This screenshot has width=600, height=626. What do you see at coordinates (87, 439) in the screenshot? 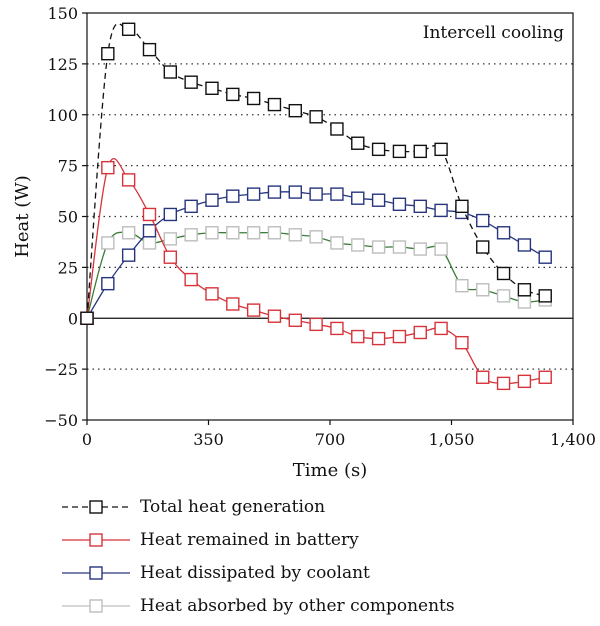
I see `x-tick-label: 0` at bounding box center [87, 439].